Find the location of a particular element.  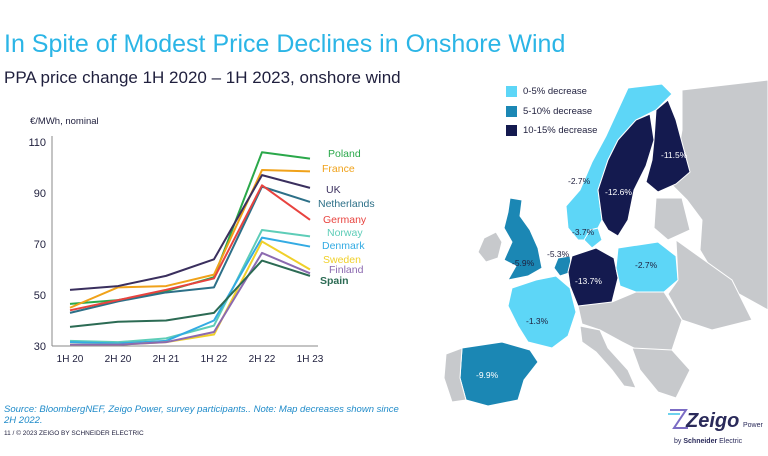

series-line-germany is located at coordinates (190, 248).